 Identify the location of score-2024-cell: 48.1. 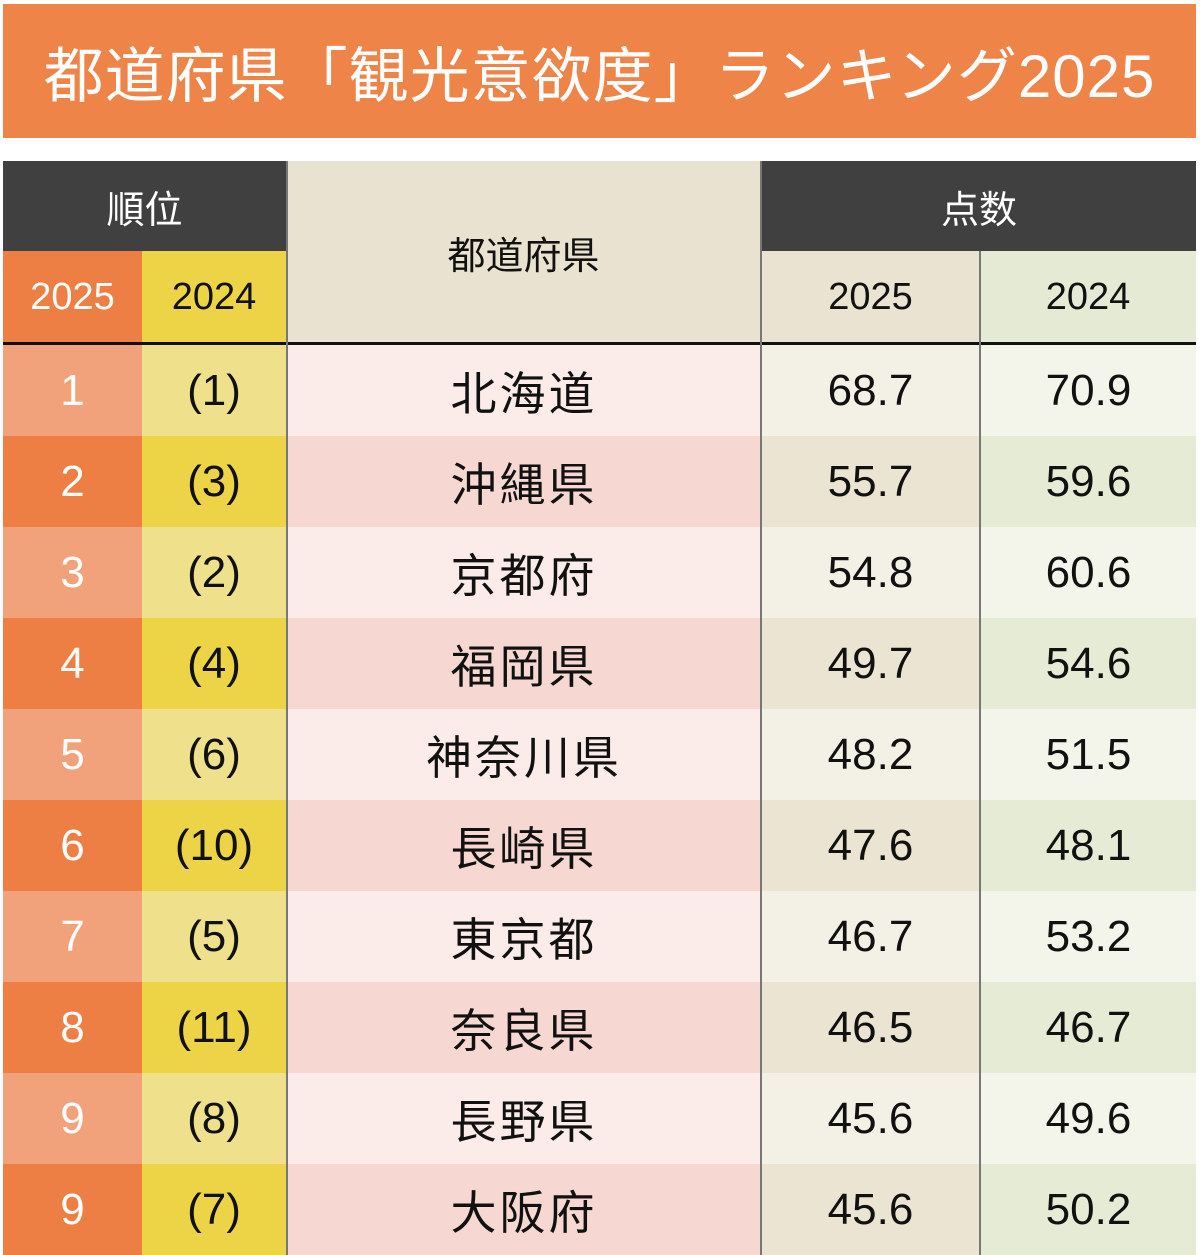
(1088, 845).